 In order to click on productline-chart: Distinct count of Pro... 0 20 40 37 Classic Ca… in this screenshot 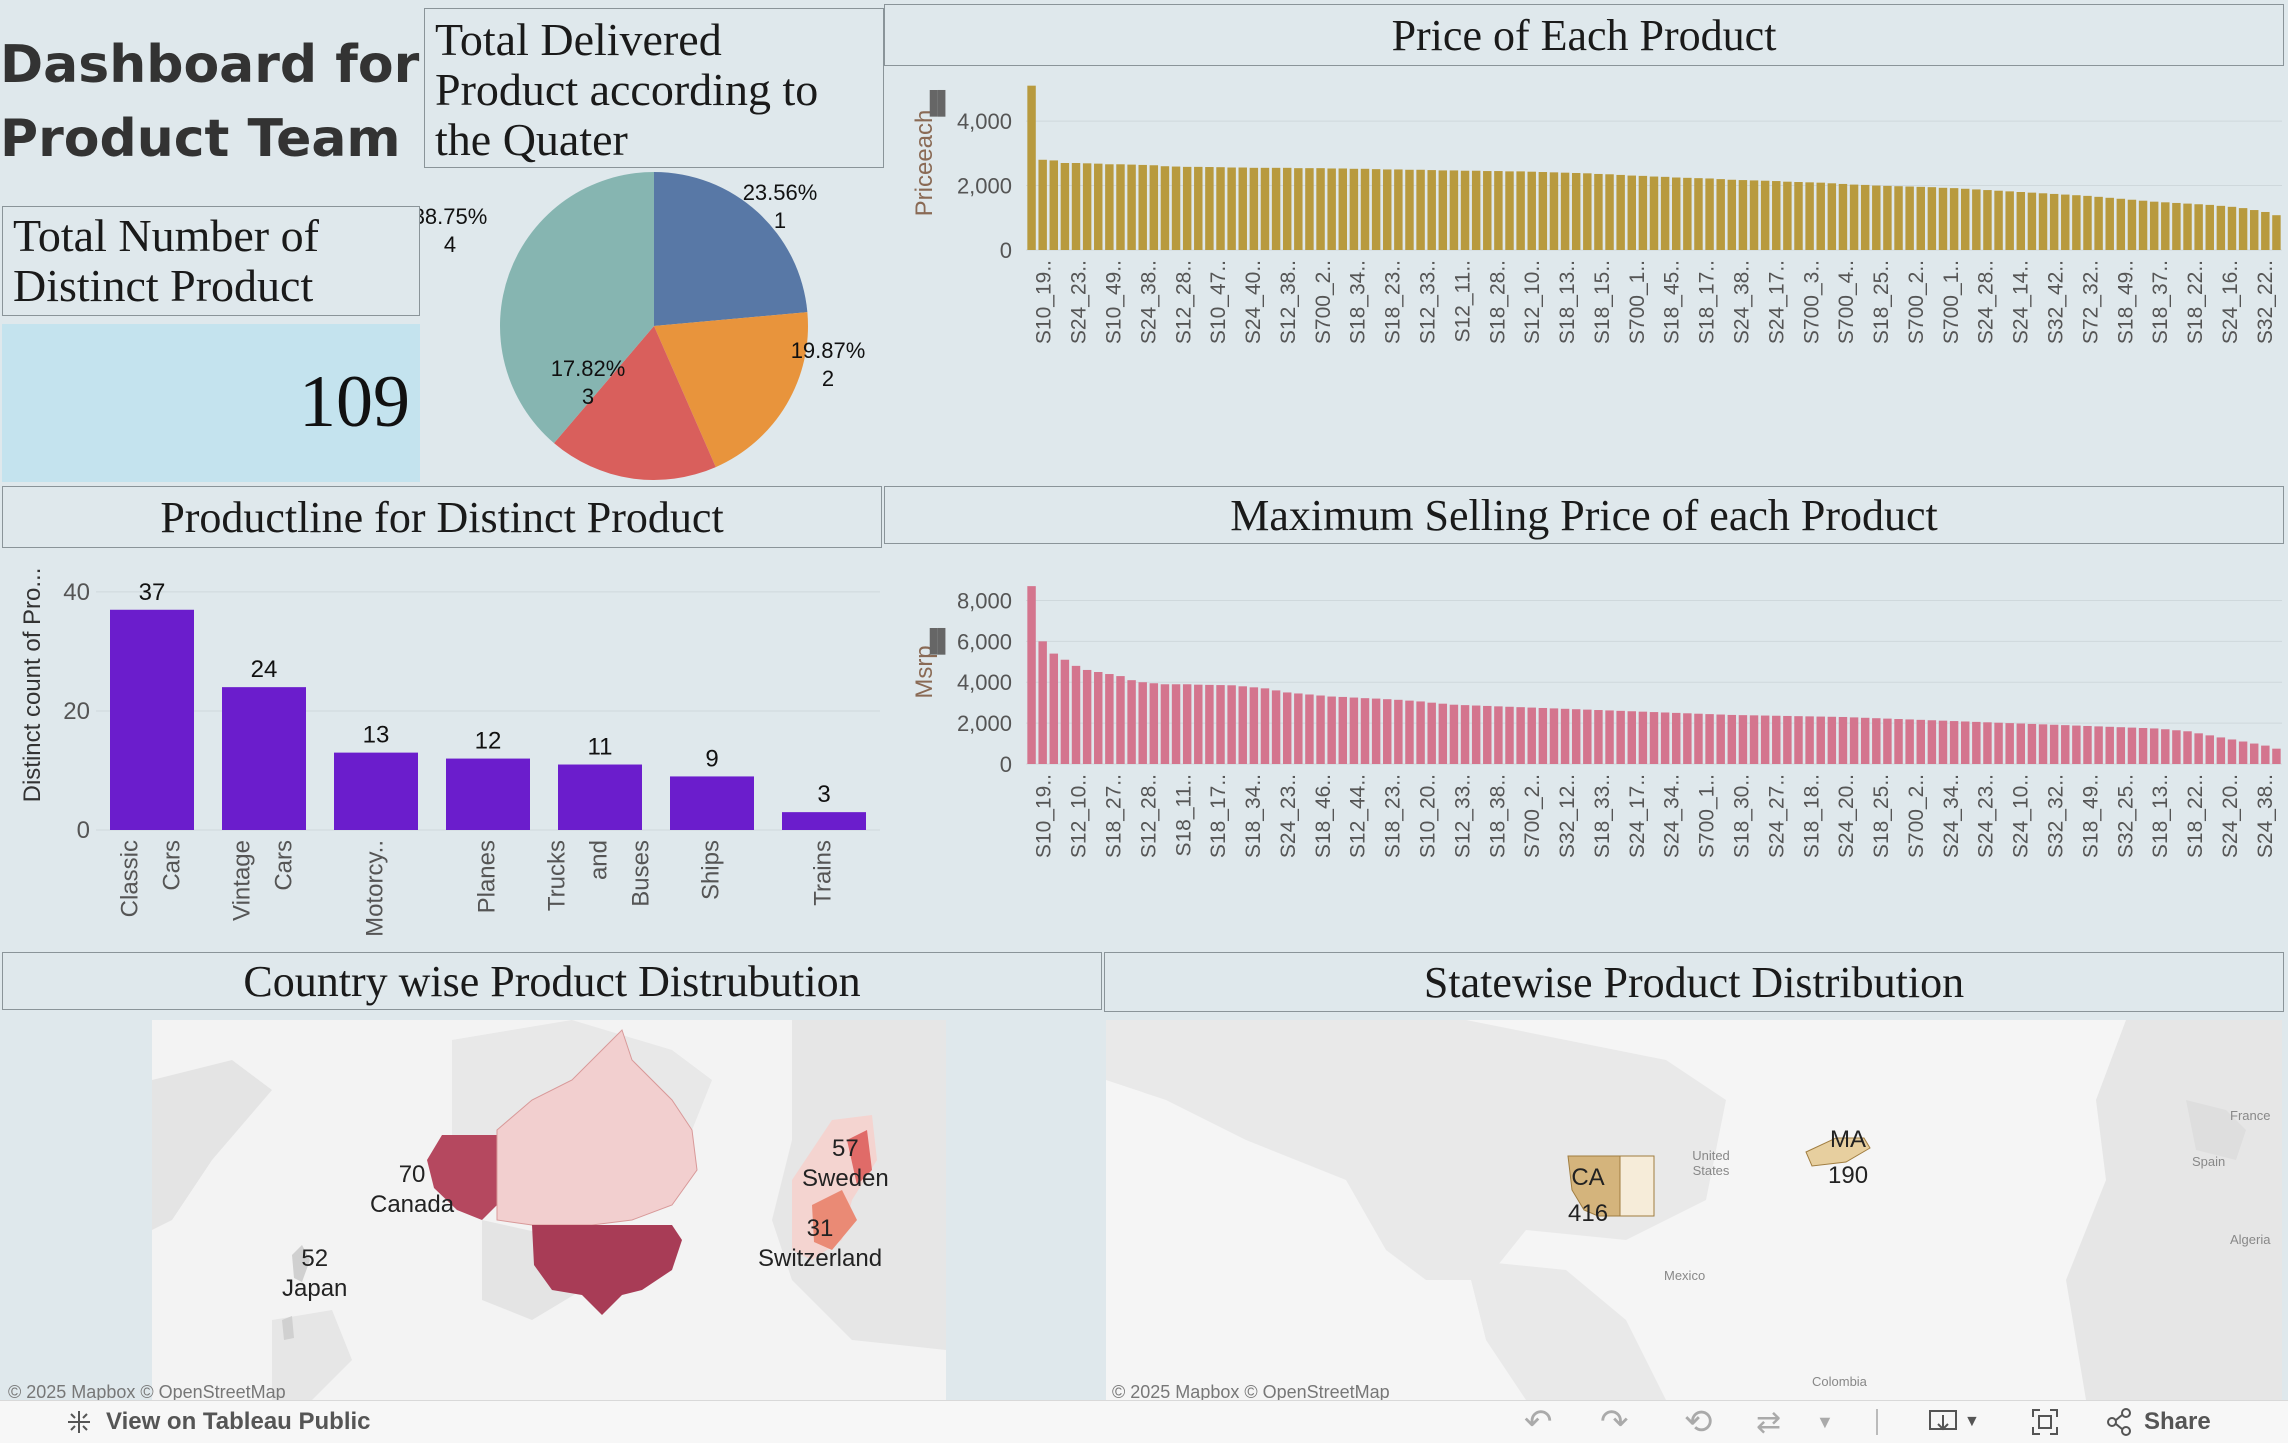, I will do `click(442, 750)`.